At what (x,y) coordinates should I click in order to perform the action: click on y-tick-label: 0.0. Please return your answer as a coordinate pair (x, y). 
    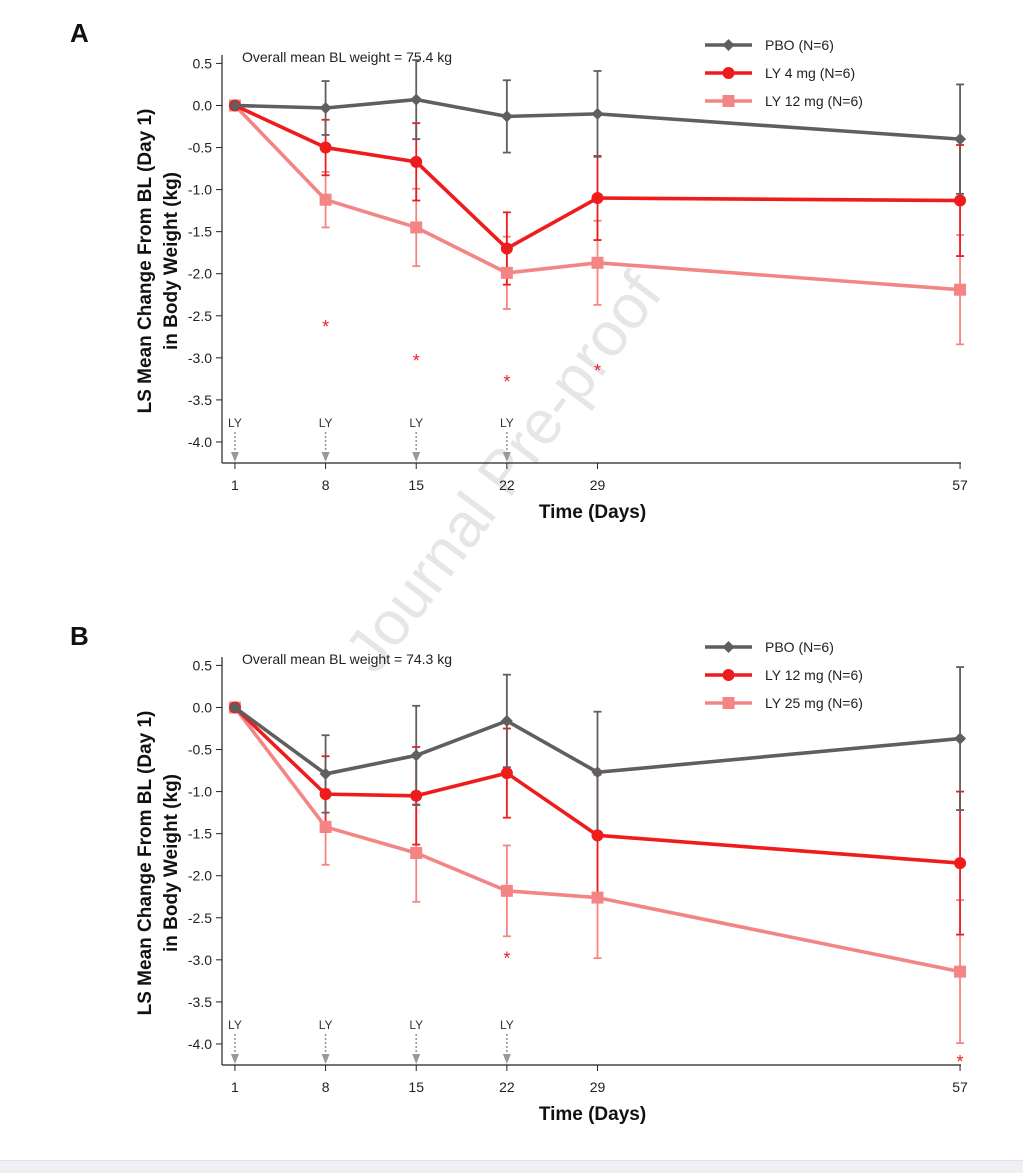
    Looking at the image, I should click on (203, 707).